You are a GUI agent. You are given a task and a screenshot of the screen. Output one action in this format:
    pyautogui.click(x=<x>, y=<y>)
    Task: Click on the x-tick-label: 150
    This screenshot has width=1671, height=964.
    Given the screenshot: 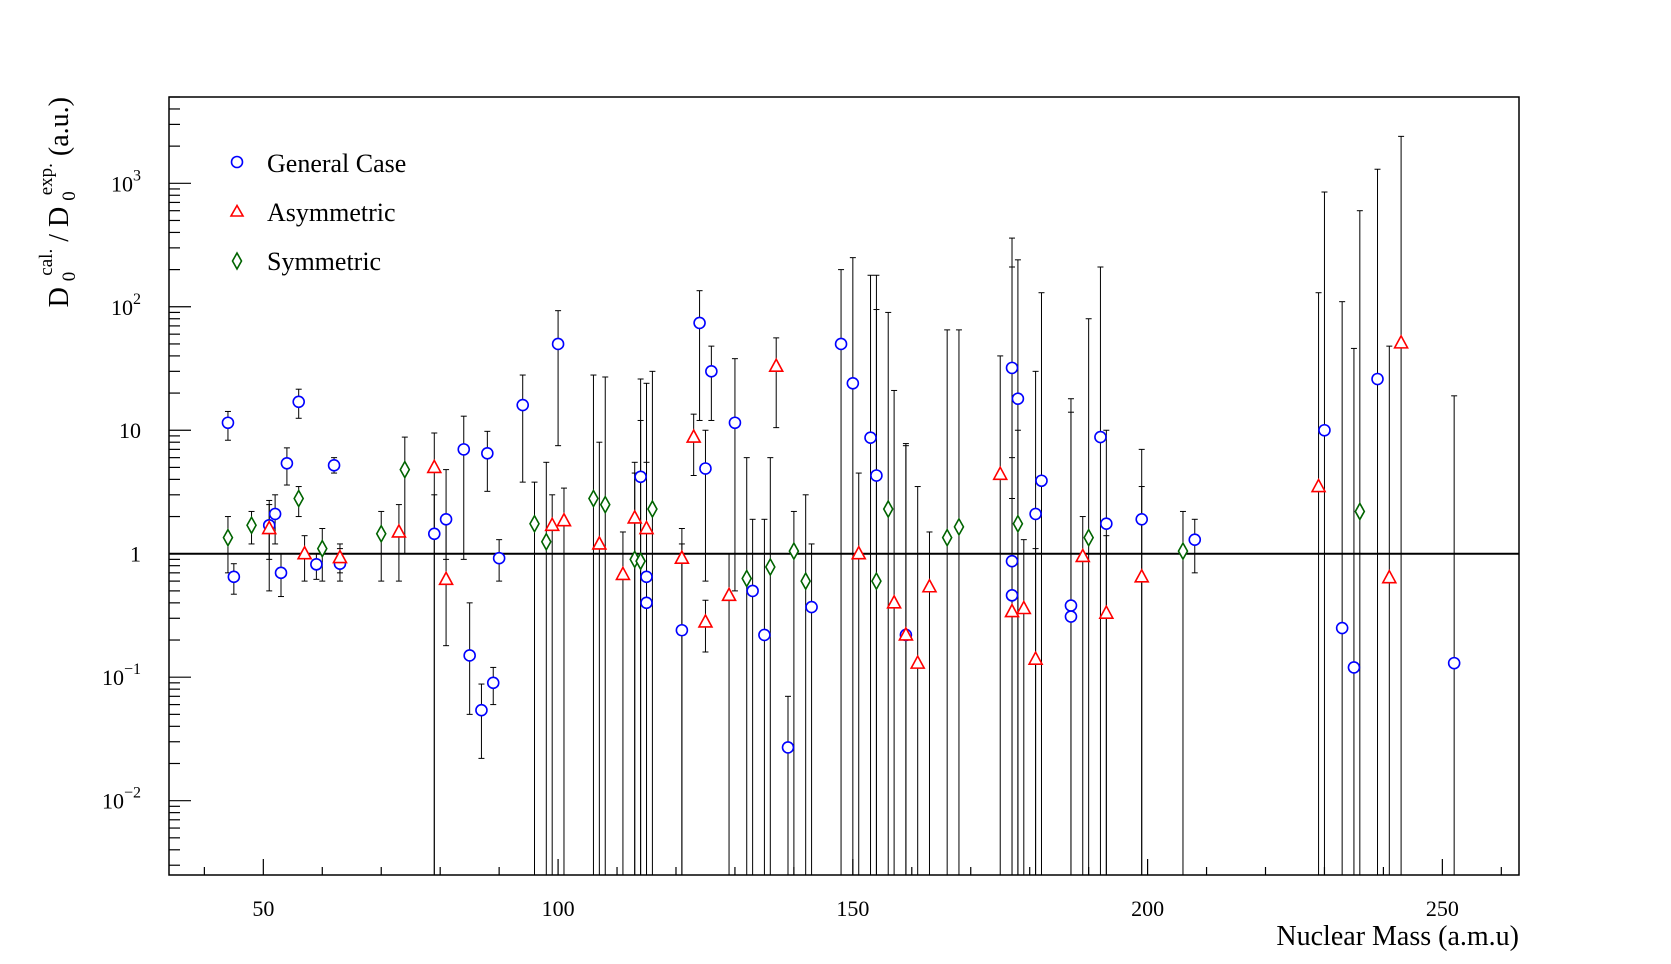 What is the action you would take?
    pyautogui.click(x=852, y=908)
    